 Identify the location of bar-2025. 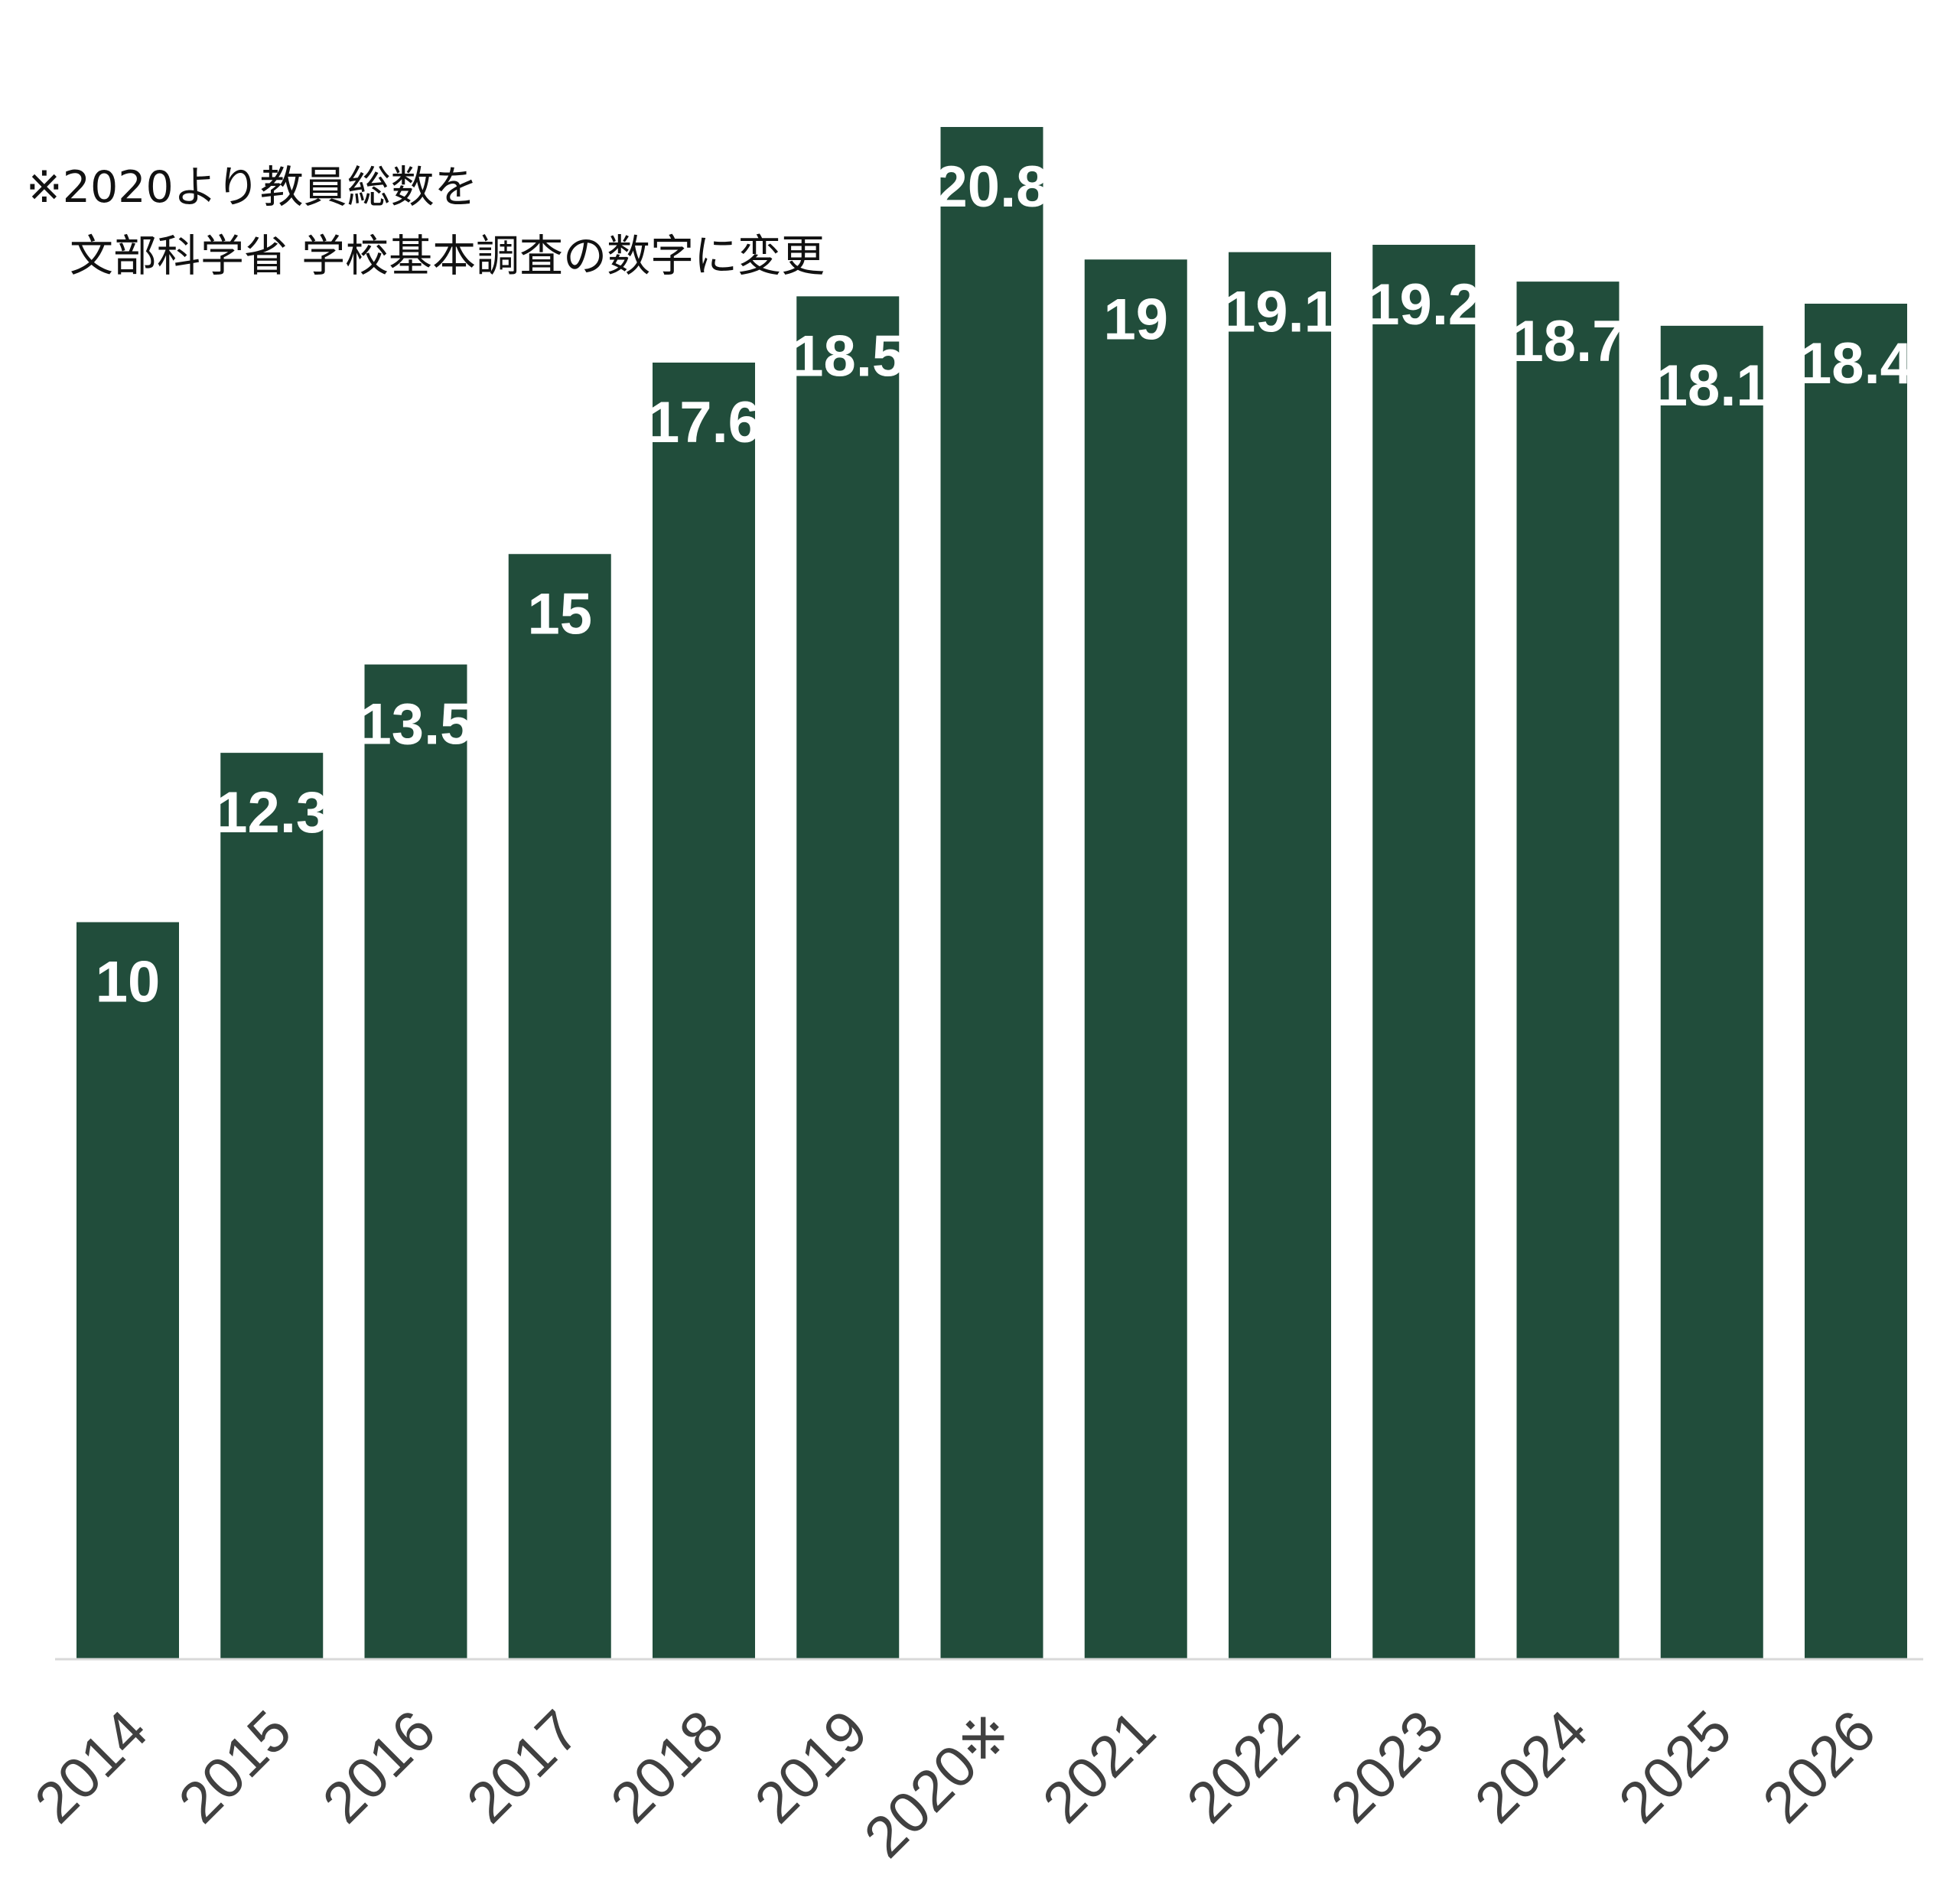
(1712, 991).